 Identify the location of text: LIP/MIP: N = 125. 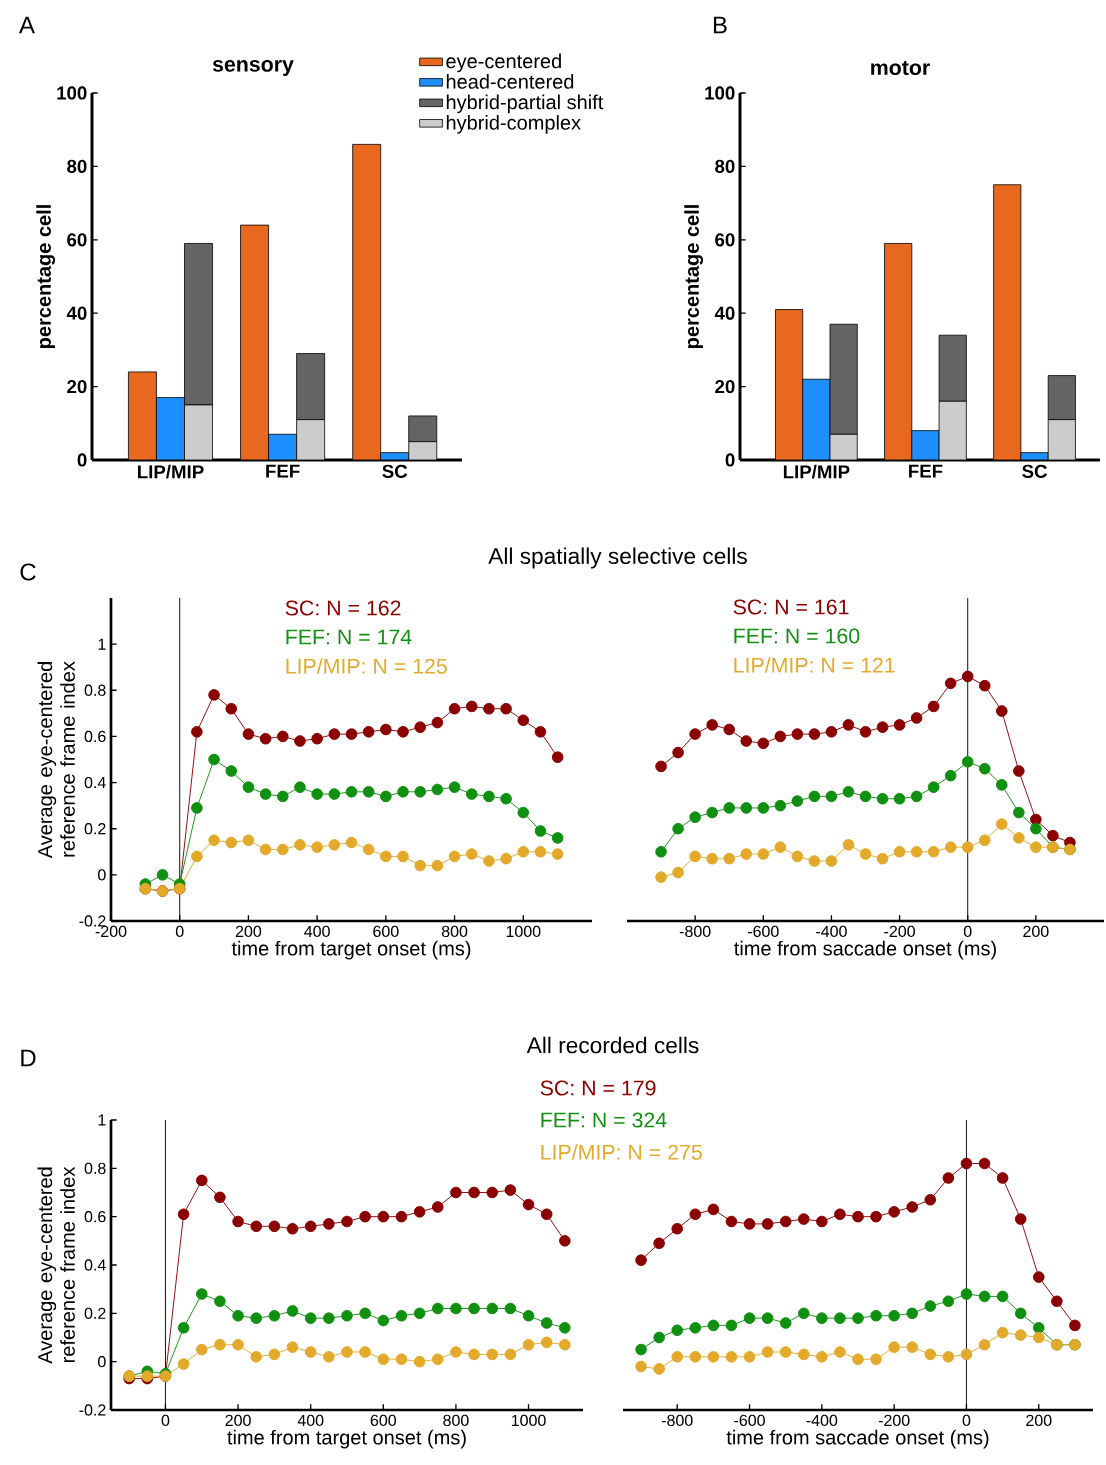
(366, 666).